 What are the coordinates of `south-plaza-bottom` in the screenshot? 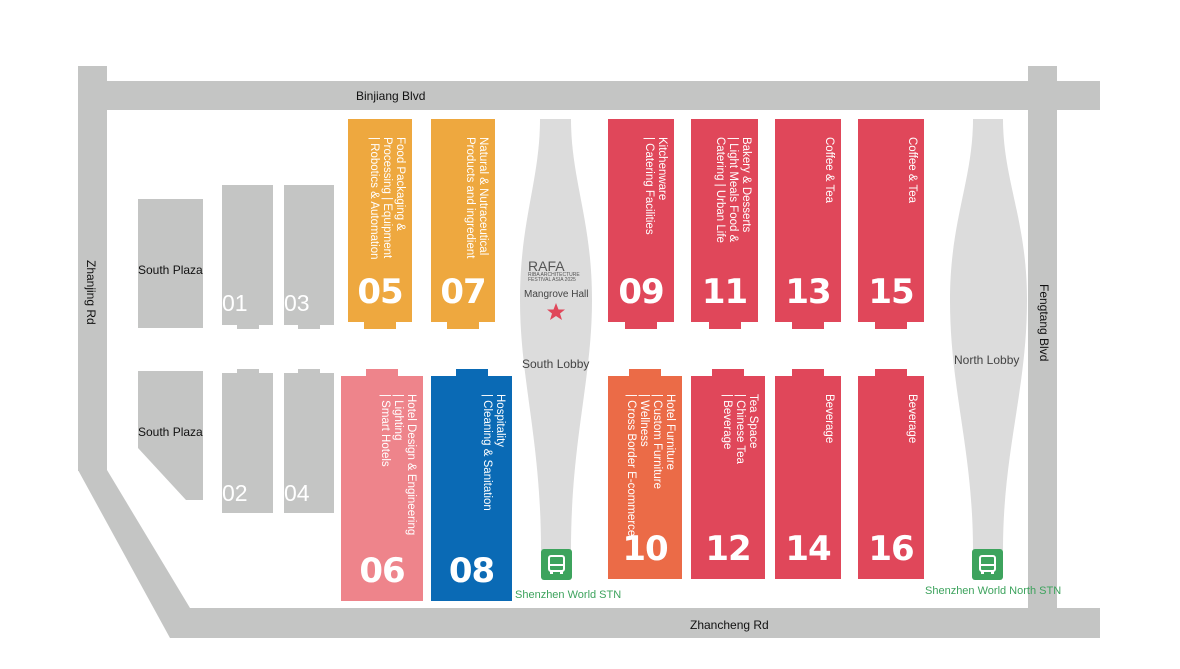 It's located at (170, 435).